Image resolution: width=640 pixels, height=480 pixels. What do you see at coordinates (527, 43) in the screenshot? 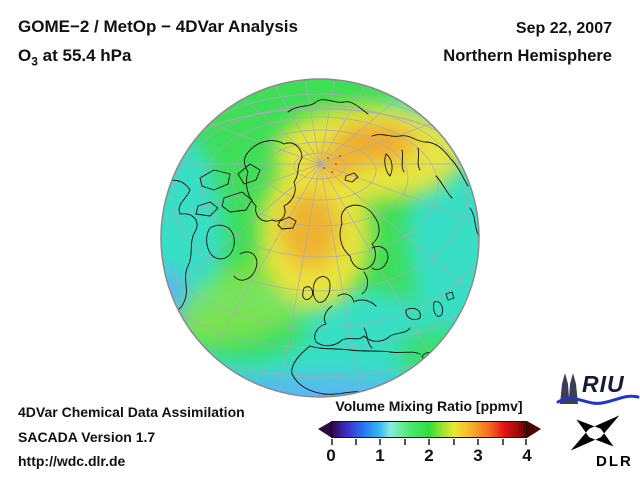
I see `header-right: Sep 22, 2007 Northern Hemisphere` at bounding box center [527, 43].